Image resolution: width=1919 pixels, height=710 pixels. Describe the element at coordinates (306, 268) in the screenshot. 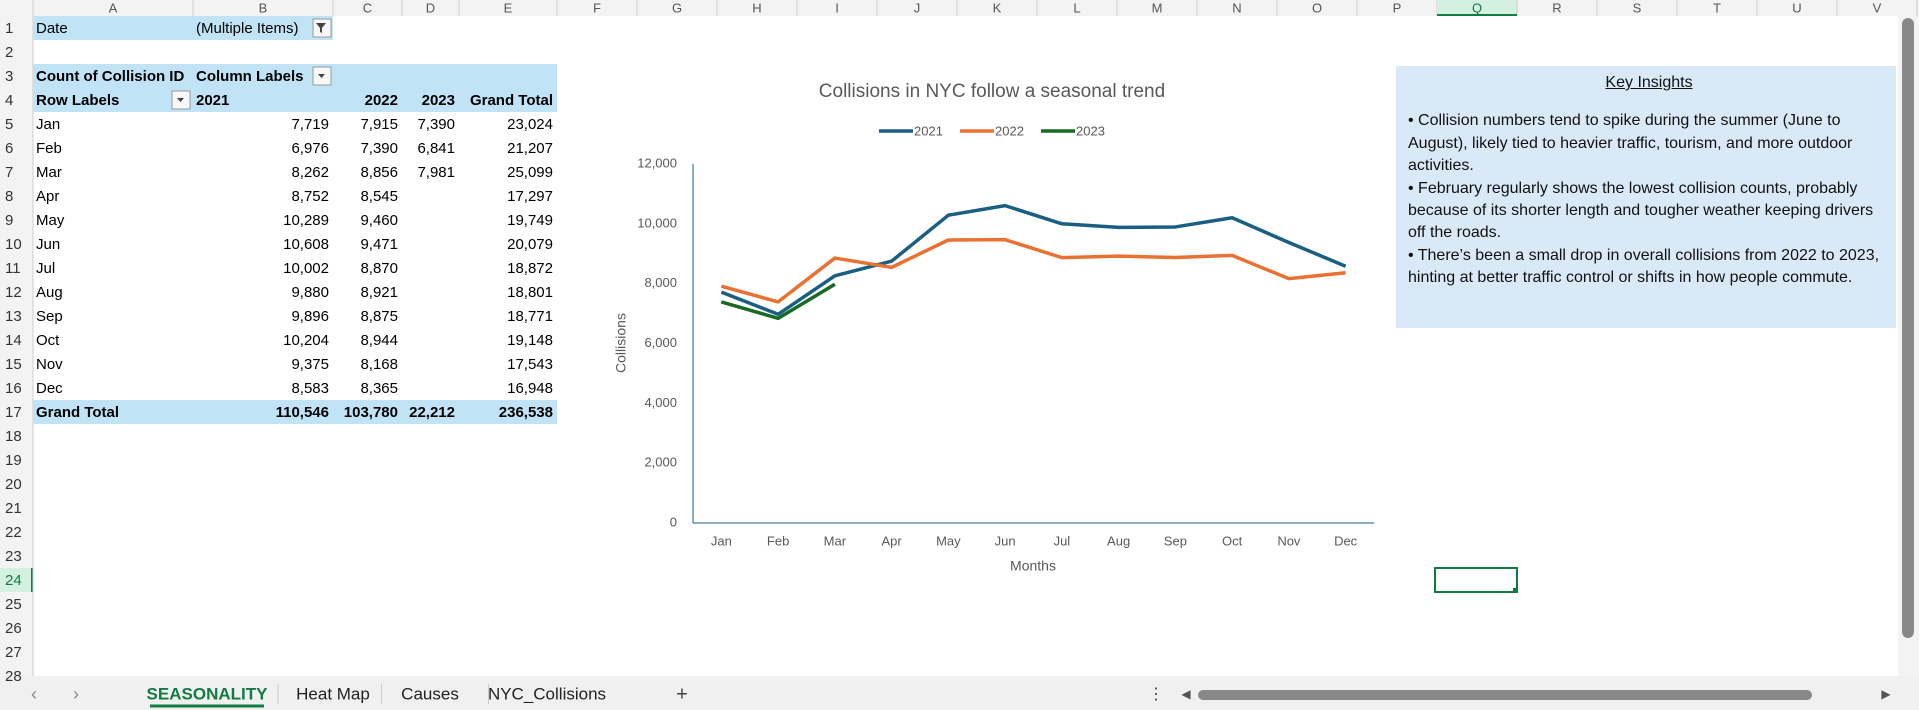

I see `cell-text: 10,002` at that location.